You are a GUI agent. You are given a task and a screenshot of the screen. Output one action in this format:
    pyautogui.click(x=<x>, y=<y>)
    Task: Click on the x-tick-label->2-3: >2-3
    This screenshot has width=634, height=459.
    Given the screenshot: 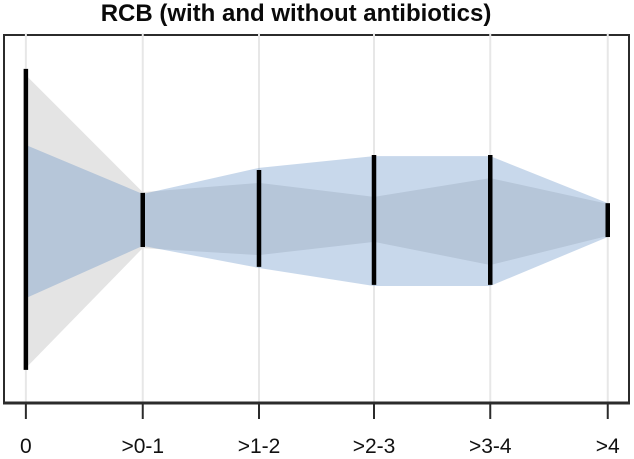 What is the action you would take?
    pyautogui.click(x=374, y=446)
    